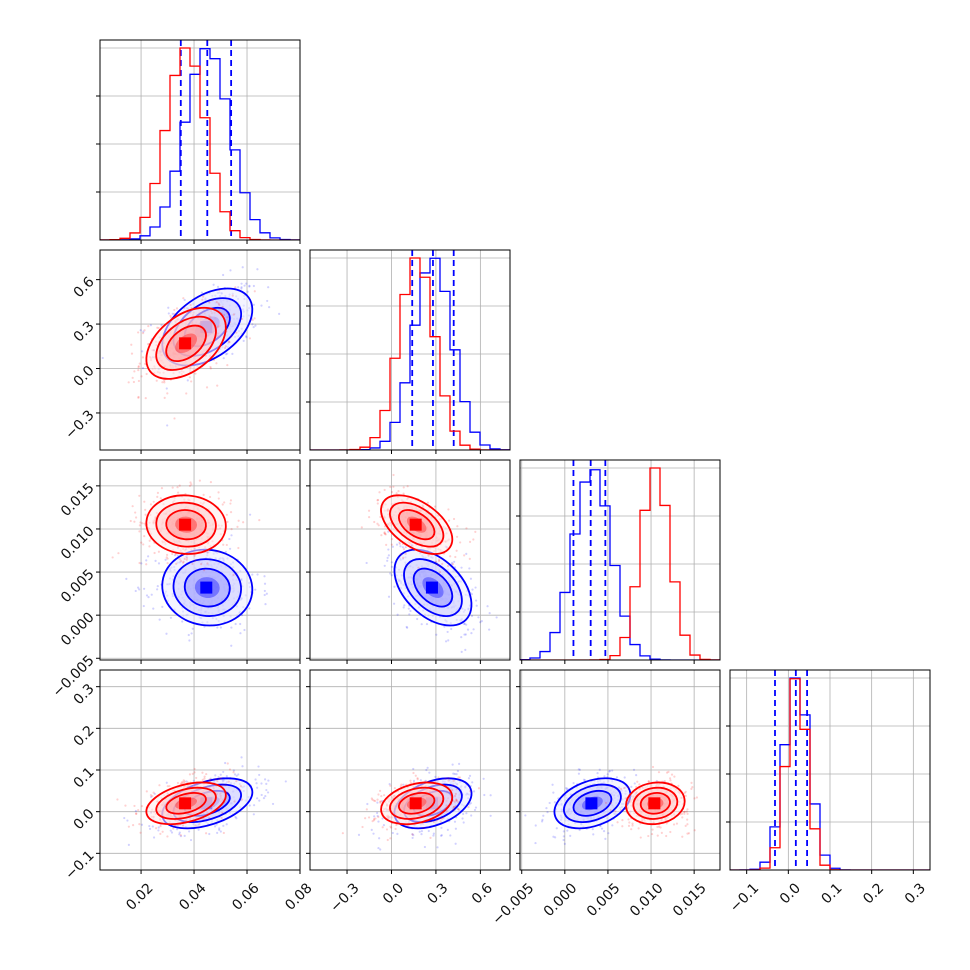 The image size is (970, 970). What do you see at coordinates (393, 893) in the screenshot?
I see `x-tick-label: 0.0` at bounding box center [393, 893].